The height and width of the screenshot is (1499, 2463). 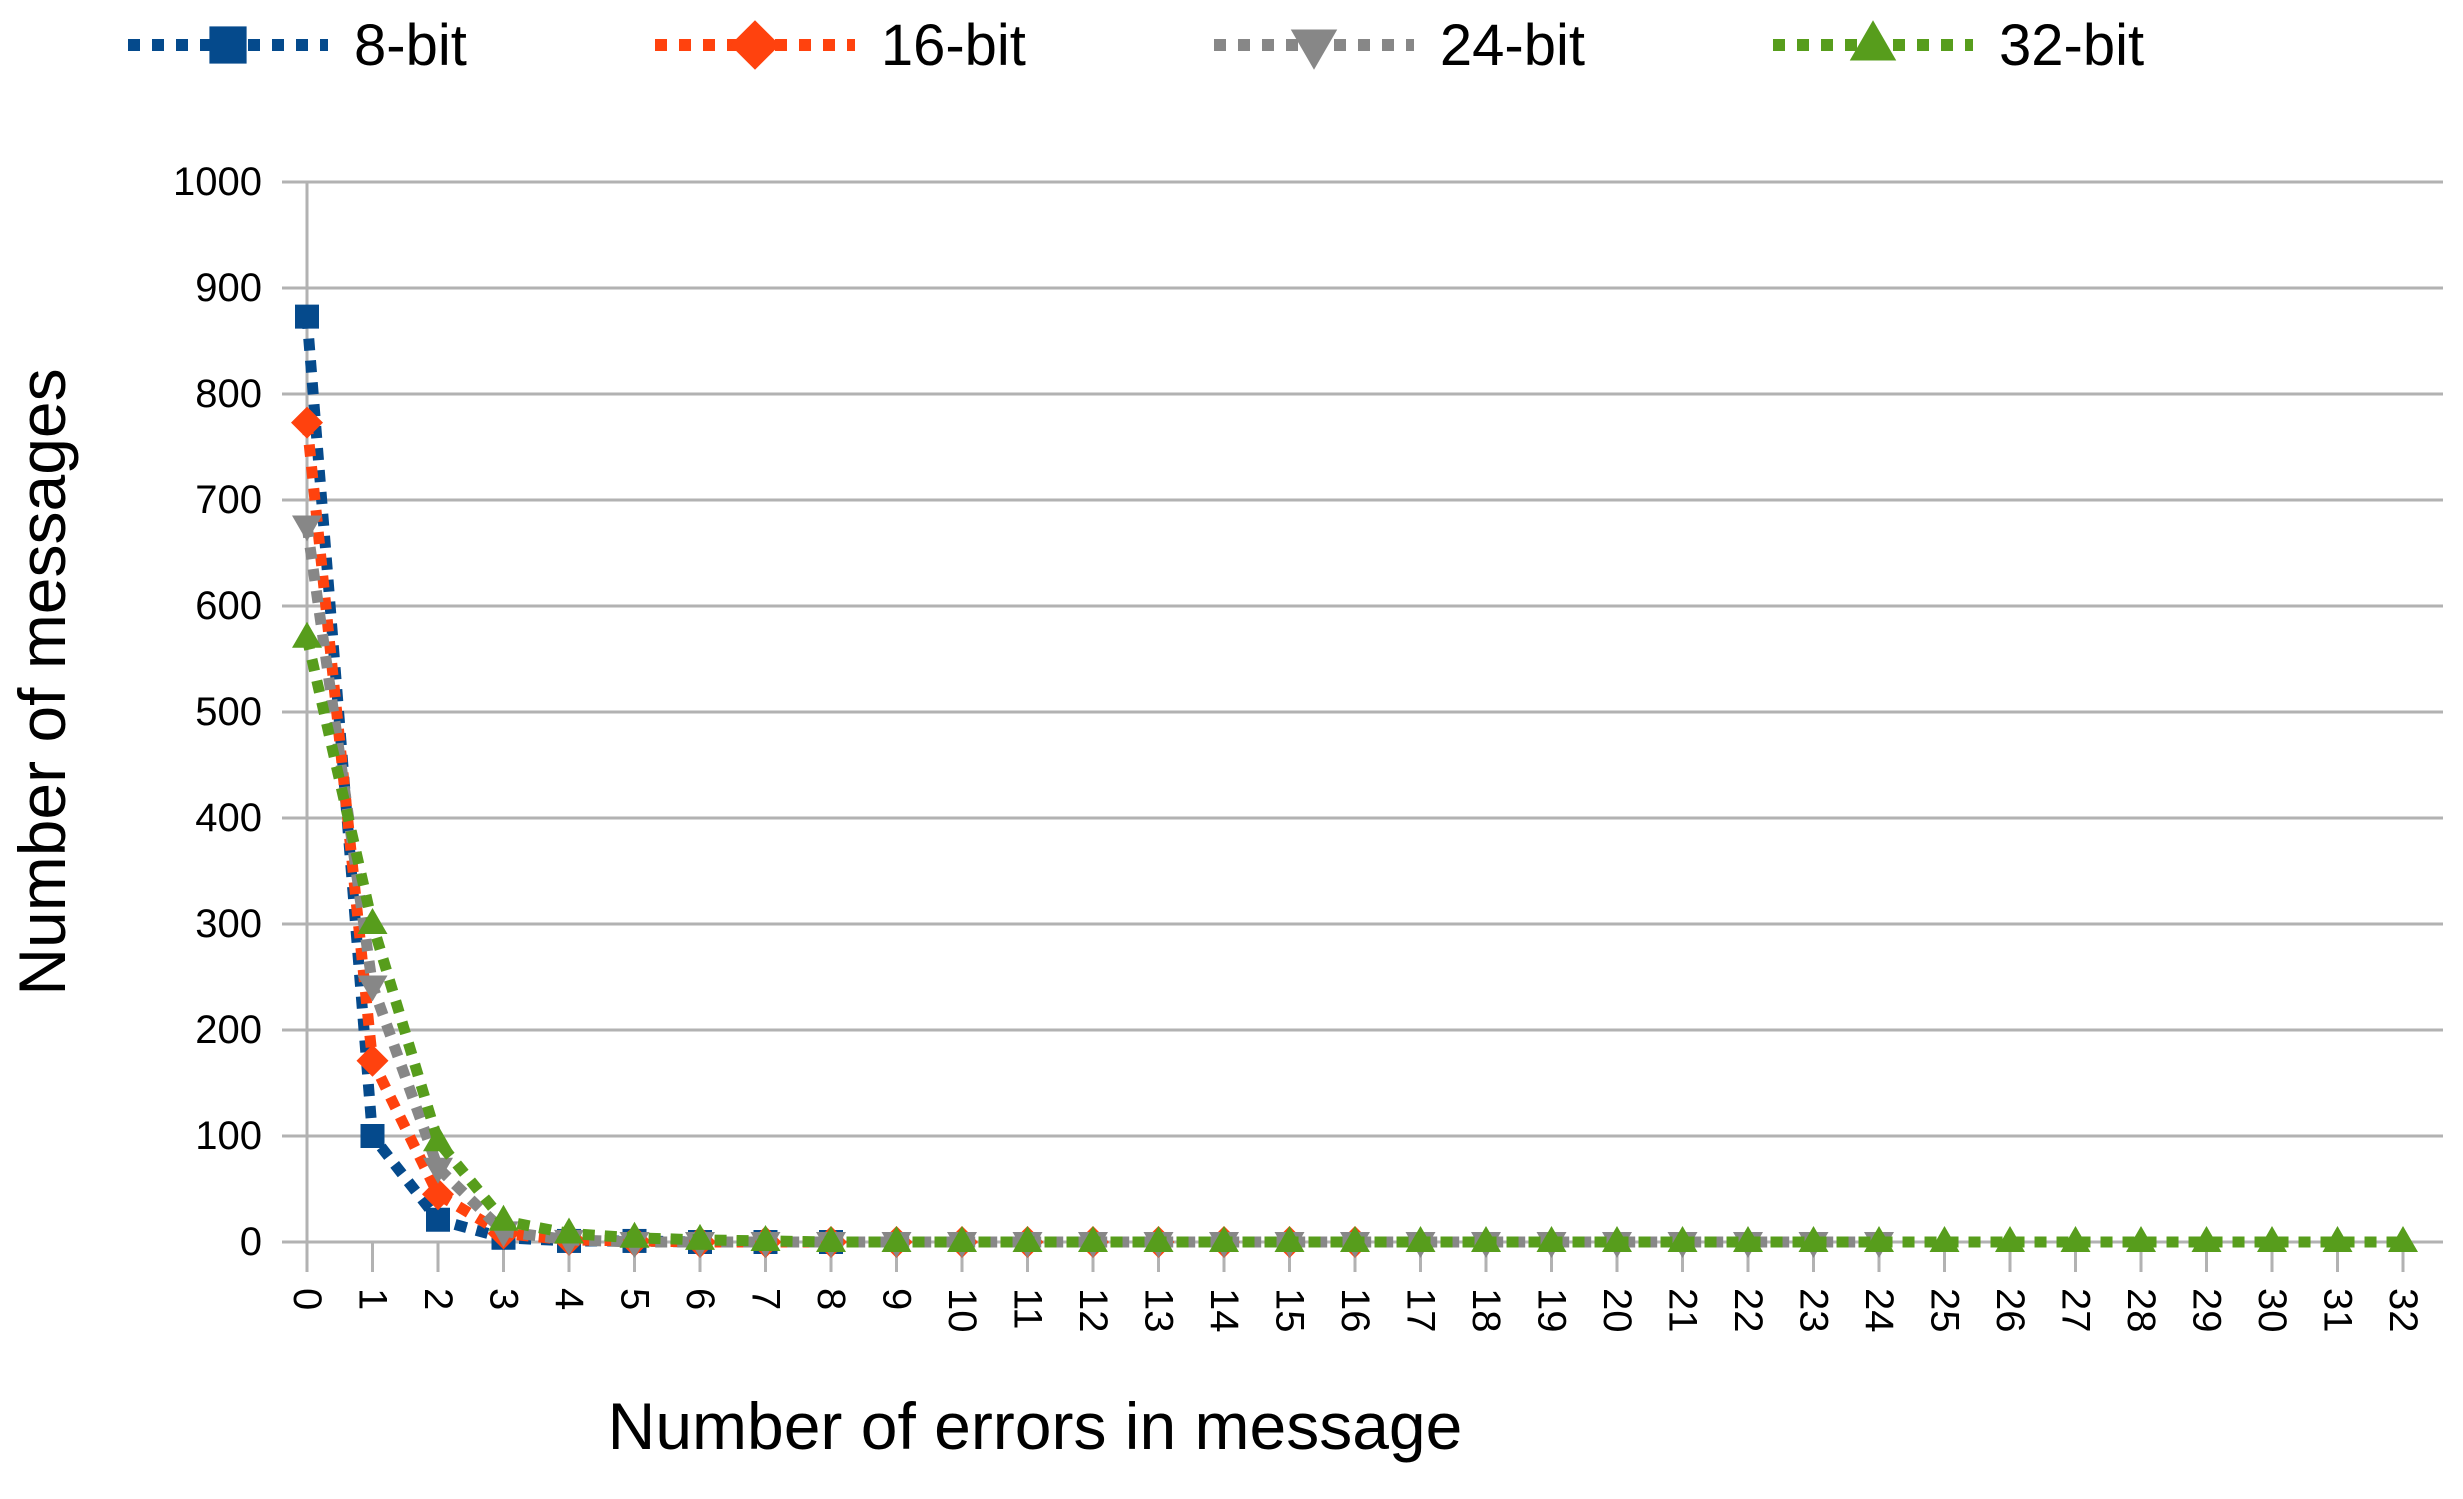 I want to click on legend-item-16-bit: 16-bit, so click(x=840, y=45).